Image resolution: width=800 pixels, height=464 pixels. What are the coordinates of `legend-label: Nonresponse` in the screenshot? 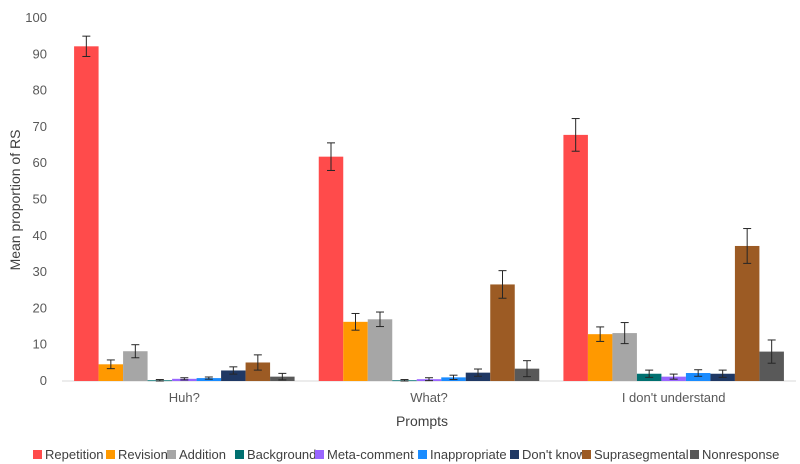 It's located at (740, 454).